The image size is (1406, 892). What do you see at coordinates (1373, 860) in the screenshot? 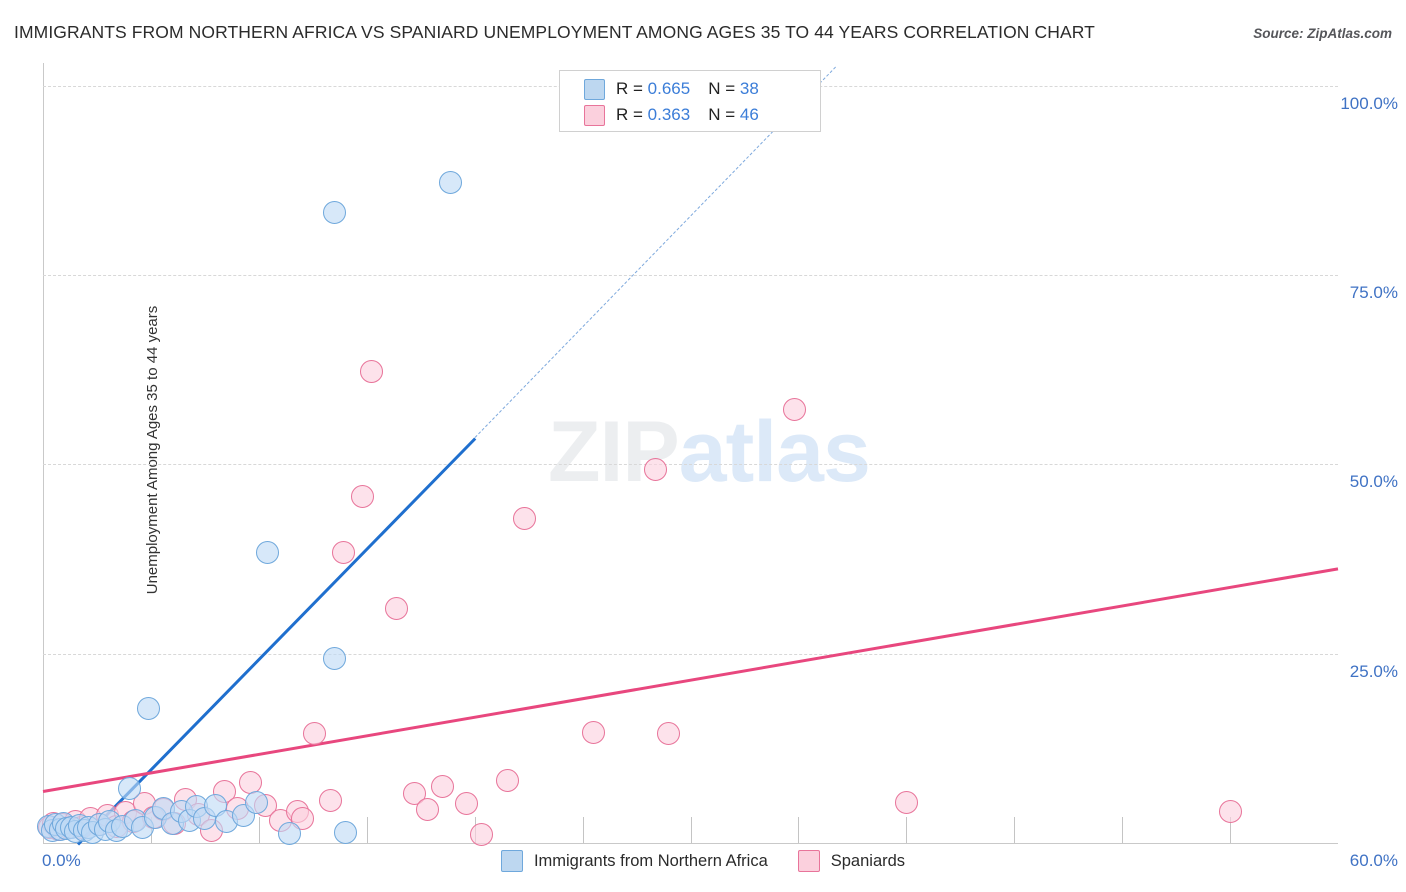
I see `x-axis-label-max: 60.0%` at bounding box center [1373, 860].